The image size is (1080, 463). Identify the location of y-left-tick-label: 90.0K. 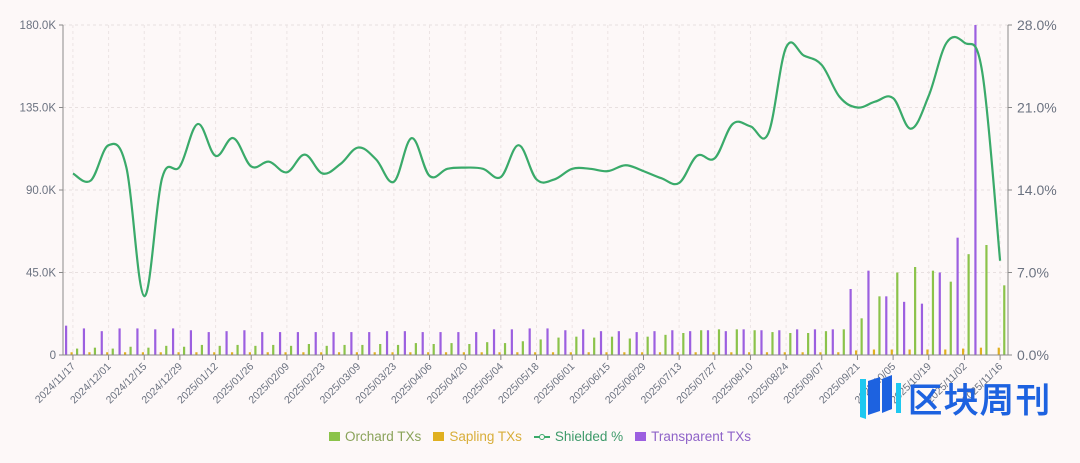
(41, 191).